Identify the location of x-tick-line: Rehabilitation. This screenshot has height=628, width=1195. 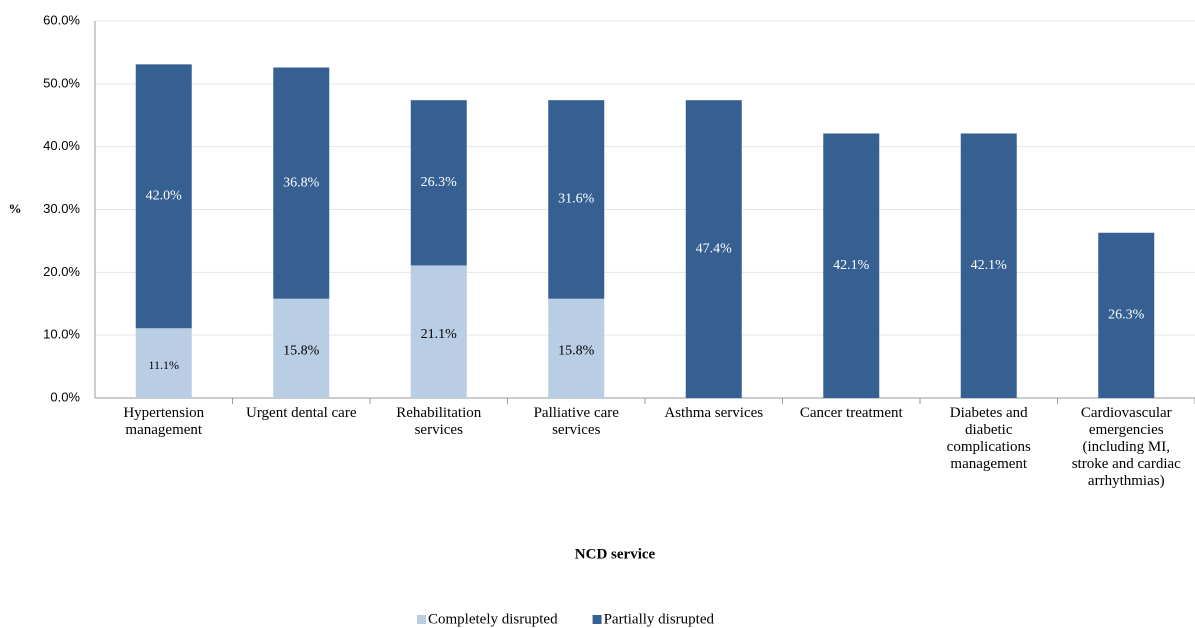
(438, 413).